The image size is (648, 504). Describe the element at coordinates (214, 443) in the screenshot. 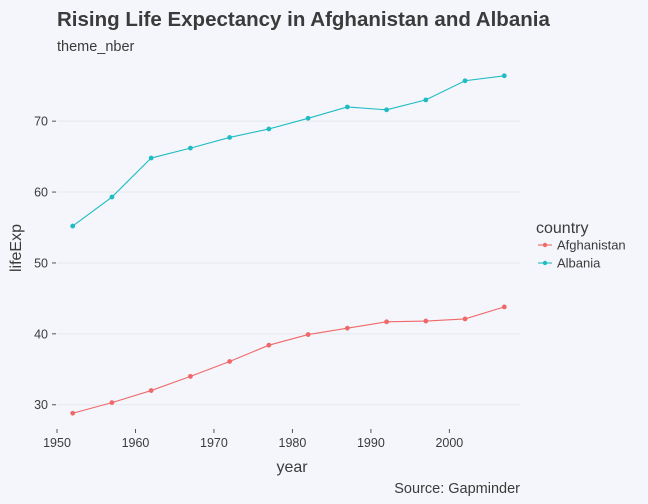

I see `x-tick-label: 1970` at that location.